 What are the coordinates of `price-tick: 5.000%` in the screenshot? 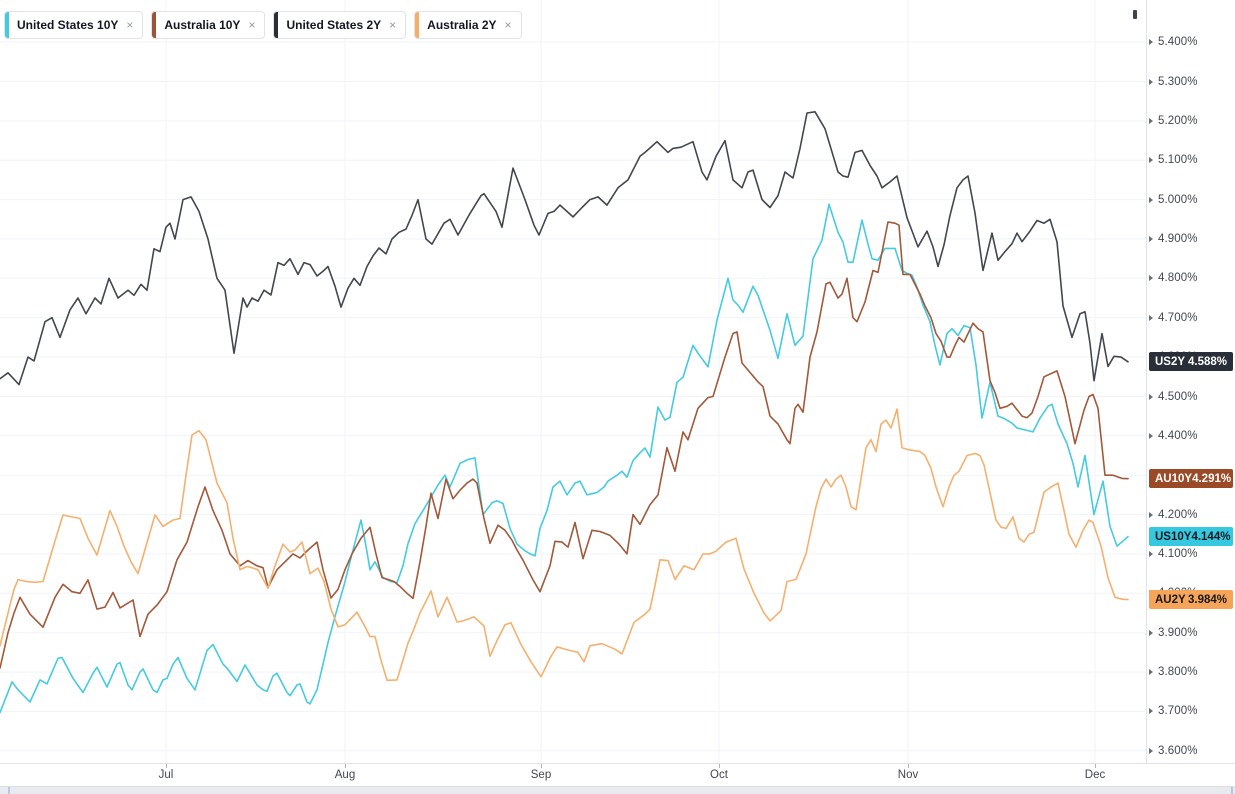 It's located at (1172, 200).